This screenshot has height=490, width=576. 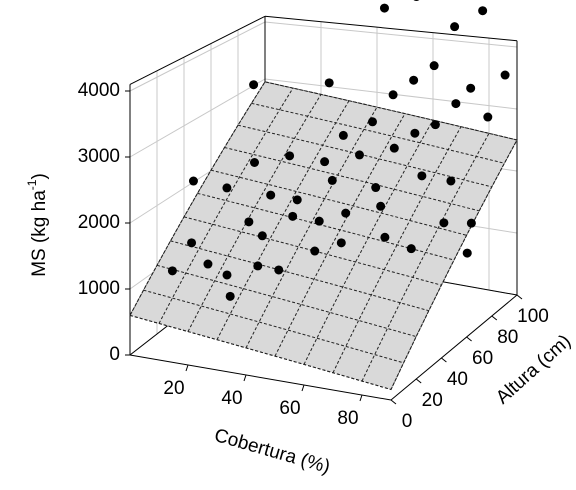 I want to click on y-tick-label: 60, so click(x=482, y=358).